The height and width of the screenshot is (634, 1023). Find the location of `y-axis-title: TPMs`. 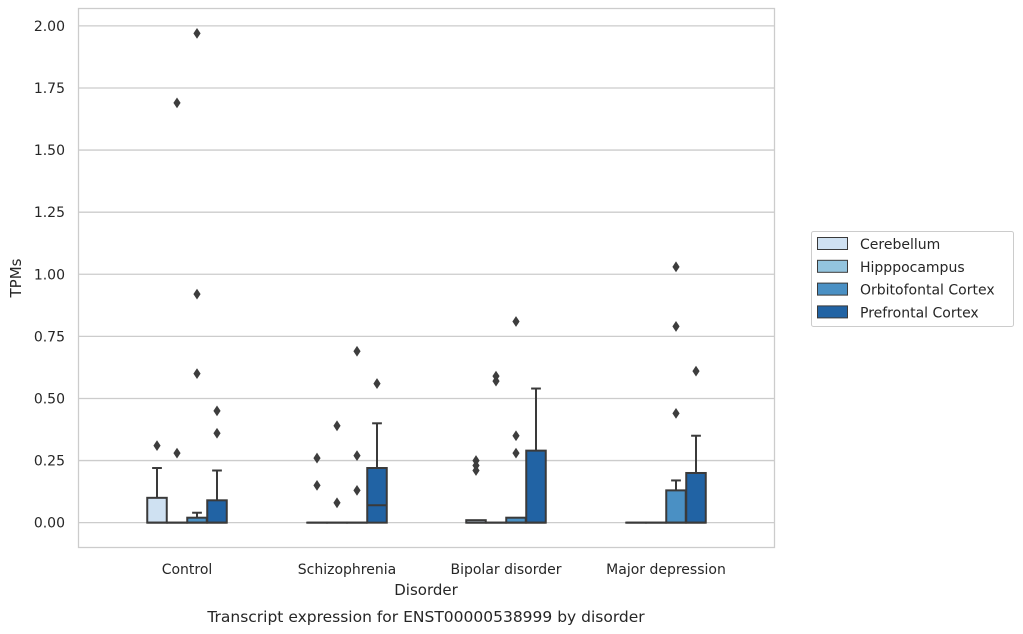

y-axis-title: TPMs is located at coordinates (16, 278).